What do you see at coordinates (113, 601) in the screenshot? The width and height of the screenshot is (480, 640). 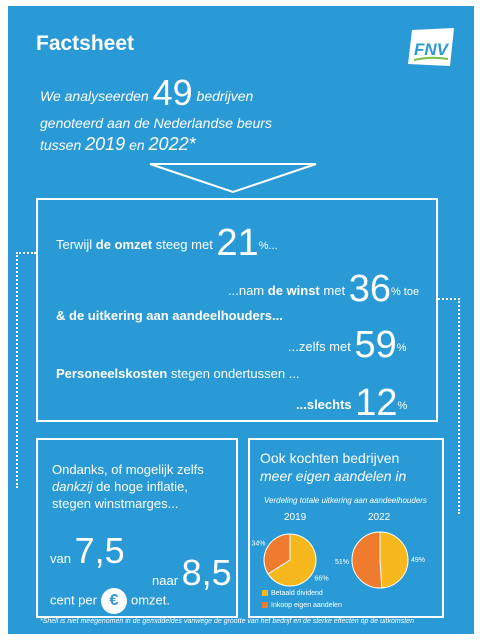 I see `euro-icon: €` at bounding box center [113, 601].